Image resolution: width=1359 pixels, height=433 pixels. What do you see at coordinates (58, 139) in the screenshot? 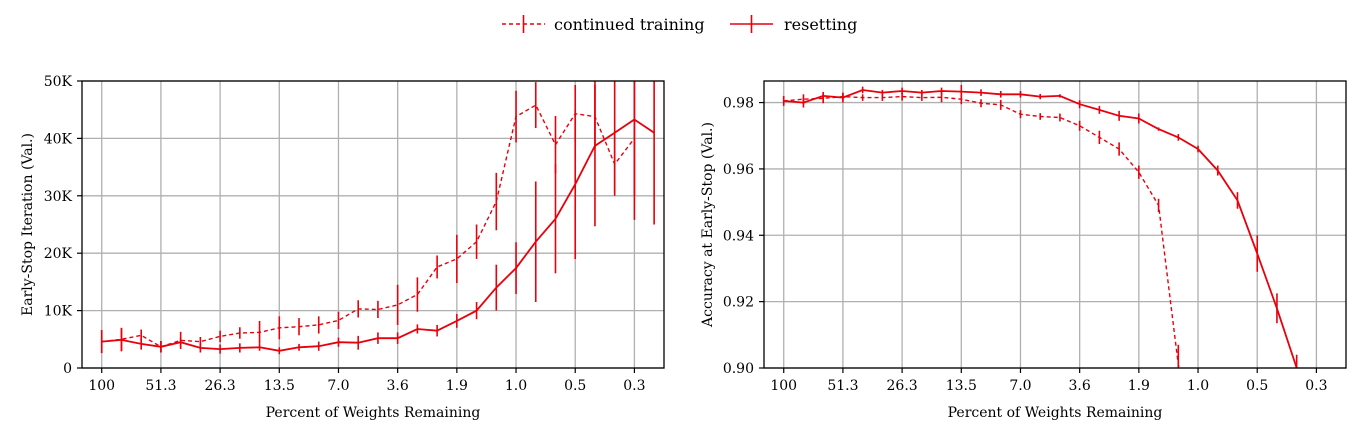
I see `y-tick-label: 40K` at bounding box center [58, 139].